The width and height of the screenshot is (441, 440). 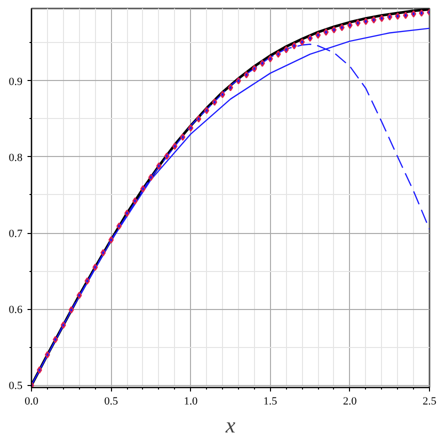 I want to click on x-tick-label: 2.5, so click(x=429, y=402).